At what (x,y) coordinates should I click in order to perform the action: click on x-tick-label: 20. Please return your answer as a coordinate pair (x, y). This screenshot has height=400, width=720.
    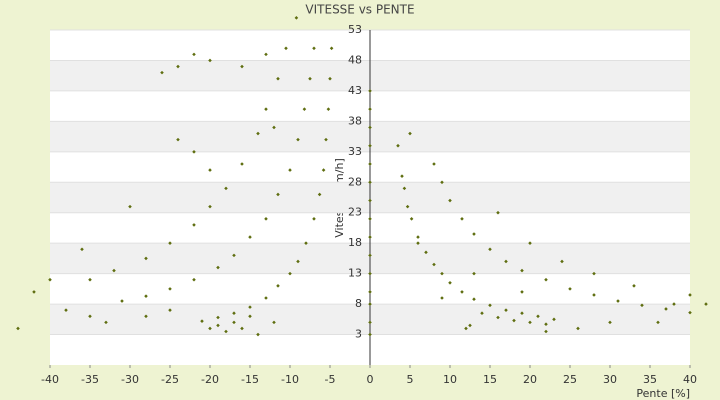
    Looking at the image, I should click on (530, 379).